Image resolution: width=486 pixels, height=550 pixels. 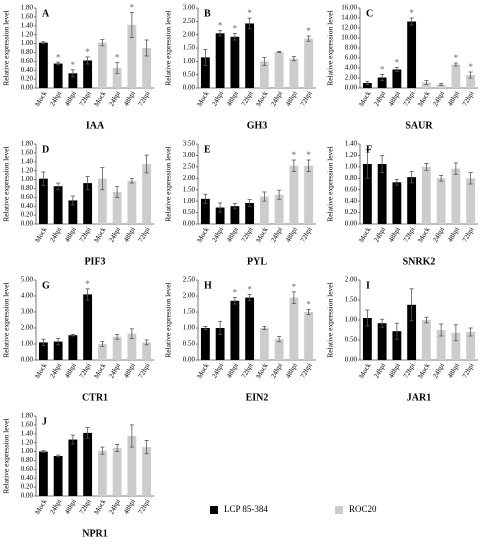 What do you see at coordinates (189, 48) in the screenshot?
I see `y-tick-label: 1.50` at bounding box center [189, 48].